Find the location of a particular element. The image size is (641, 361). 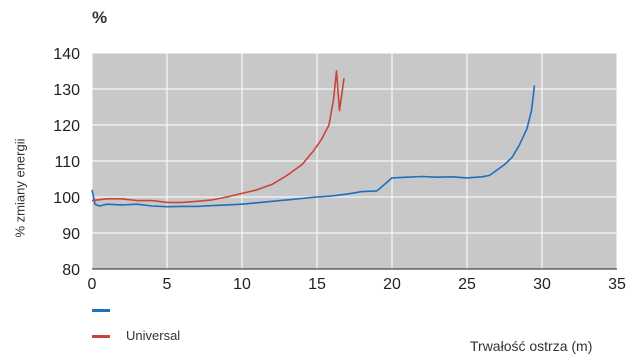

y-tick-label: 100 is located at coordinates (66, 198).